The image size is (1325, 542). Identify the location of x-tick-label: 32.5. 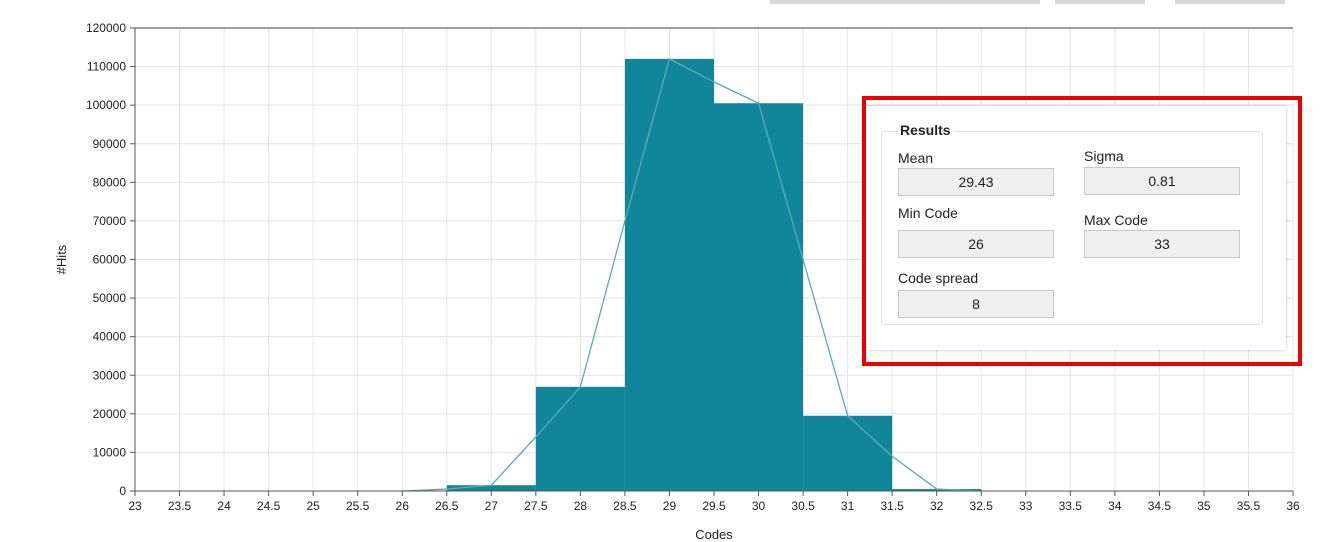
(982, 506).